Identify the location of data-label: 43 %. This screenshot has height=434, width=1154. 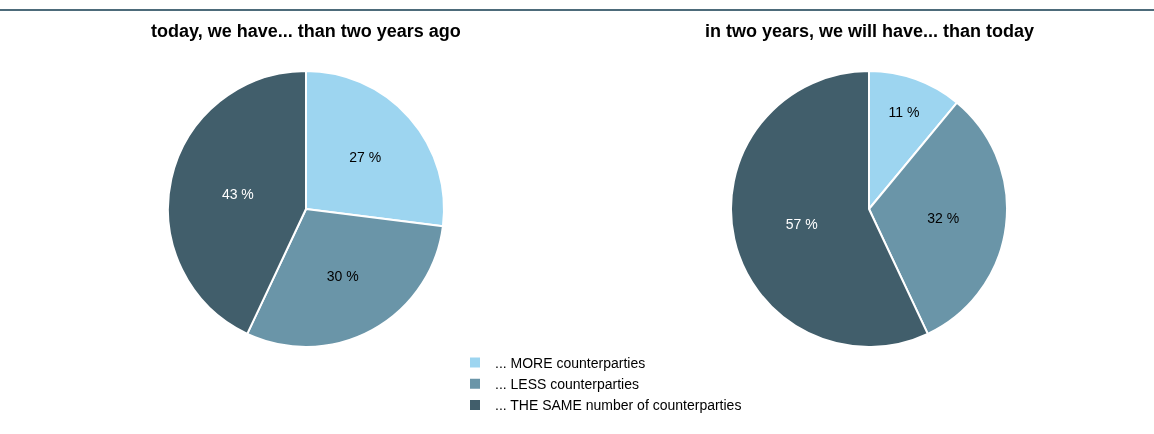
(237, 193).